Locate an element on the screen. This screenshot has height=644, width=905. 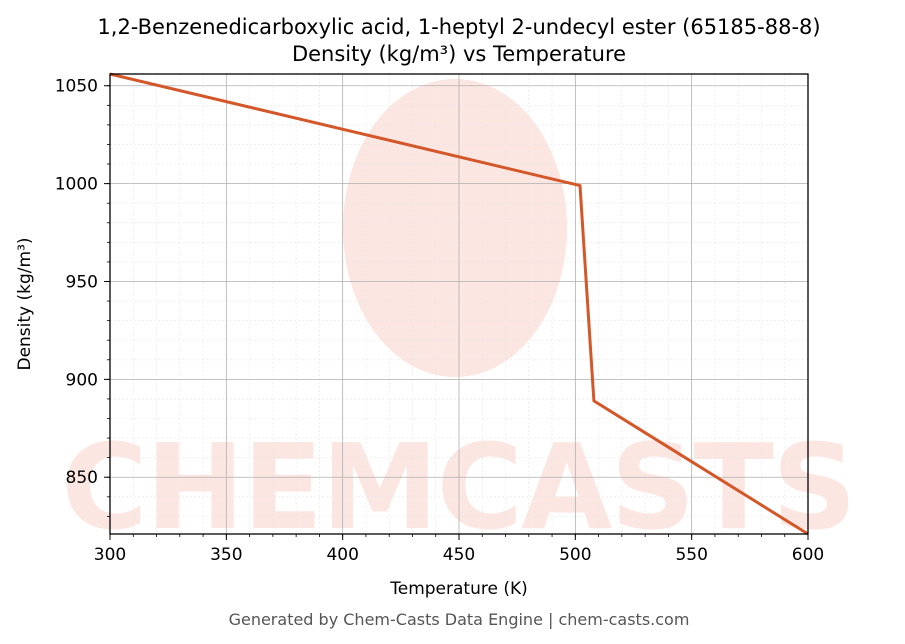
x-axis-ticks: 300 350 400 450 500 550 600 is located at coordinates (459, 549).